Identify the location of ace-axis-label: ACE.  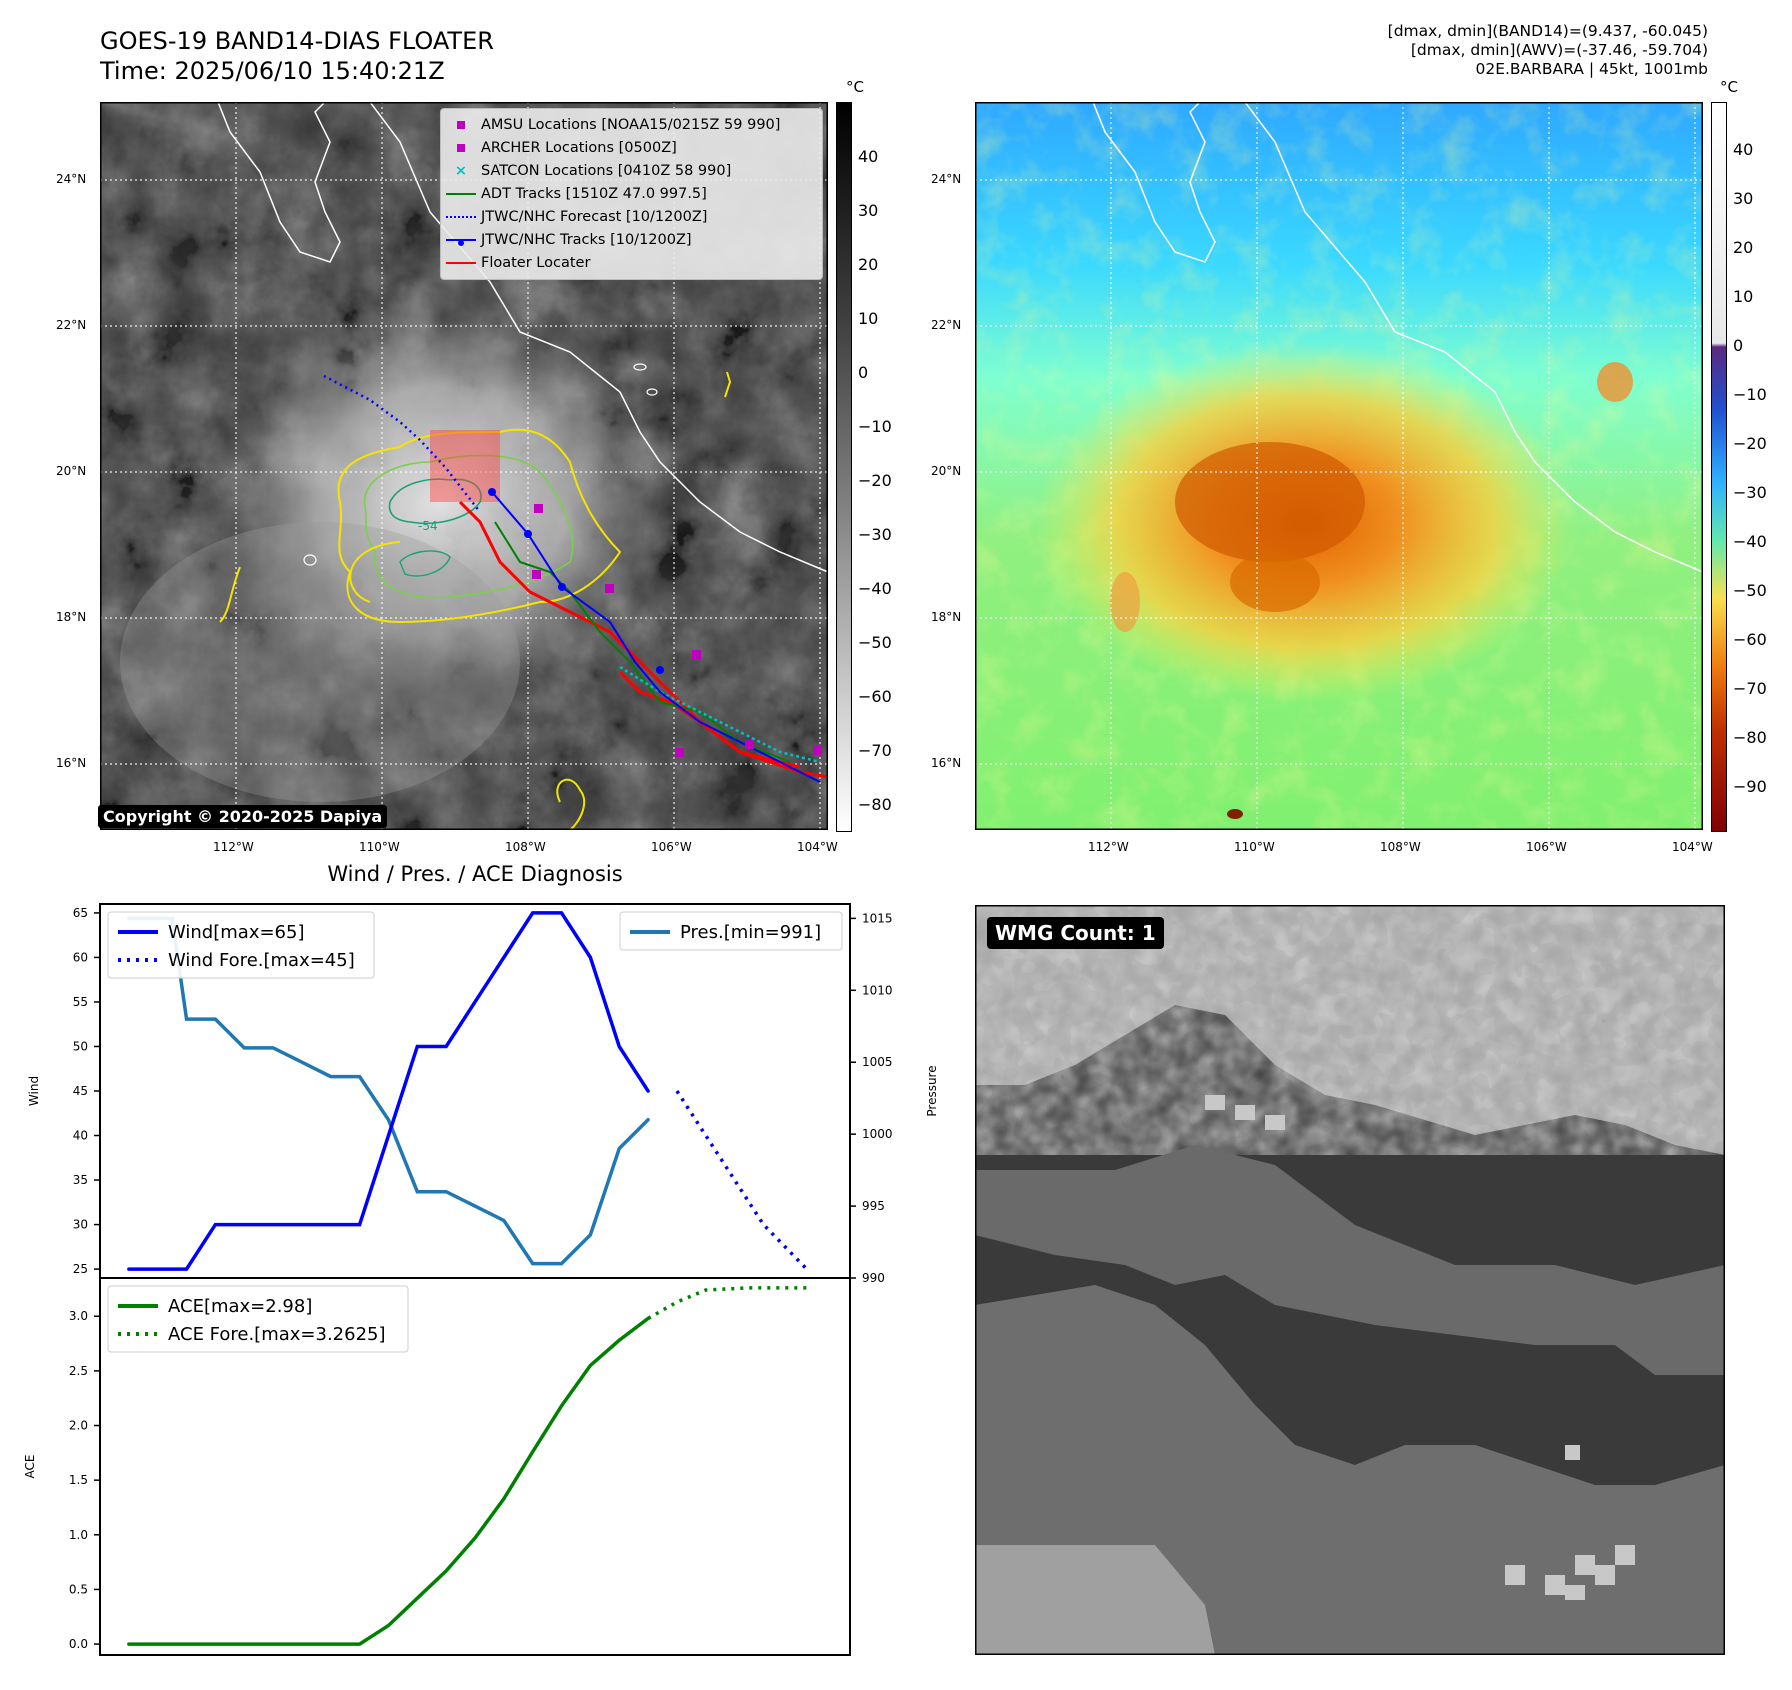
(30, 1467).